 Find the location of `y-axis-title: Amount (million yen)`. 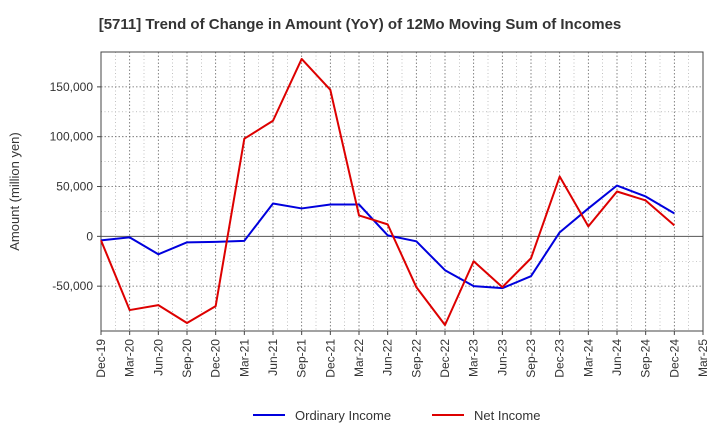

y-axis-title: Amount (million yen) is located at coordinates (14, 191).